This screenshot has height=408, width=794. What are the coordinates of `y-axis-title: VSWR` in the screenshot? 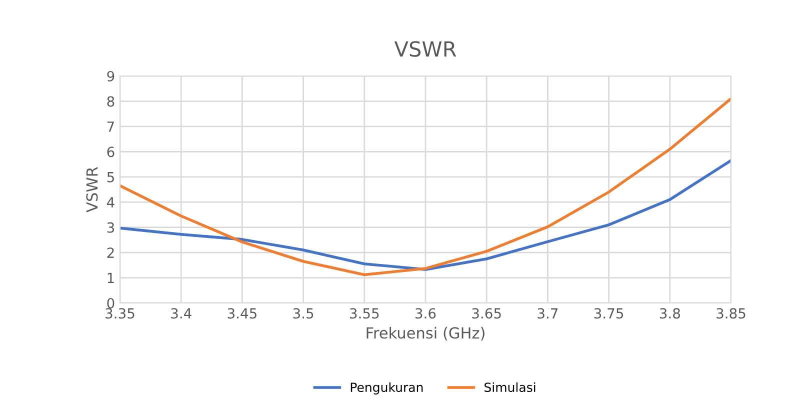 It's located at (92, 189).